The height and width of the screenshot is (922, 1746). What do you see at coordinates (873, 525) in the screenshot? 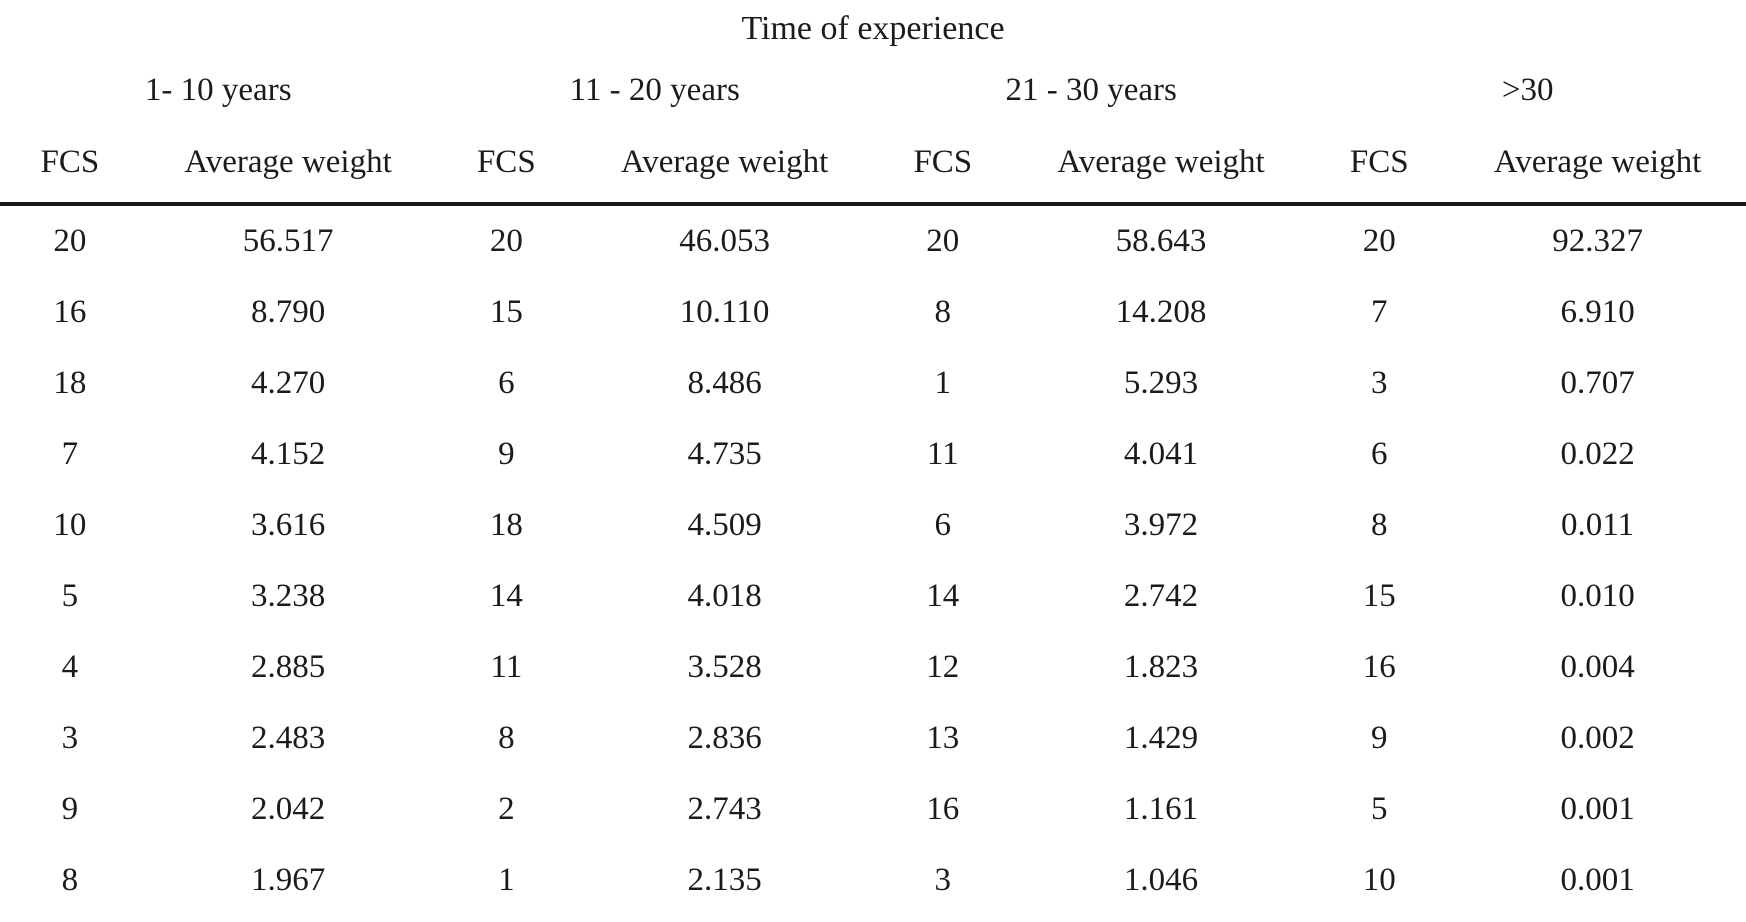
I see `table-row: 10 3.616 18 4.509 6 3.972 8 0.011` at bounding box center [873, 525].